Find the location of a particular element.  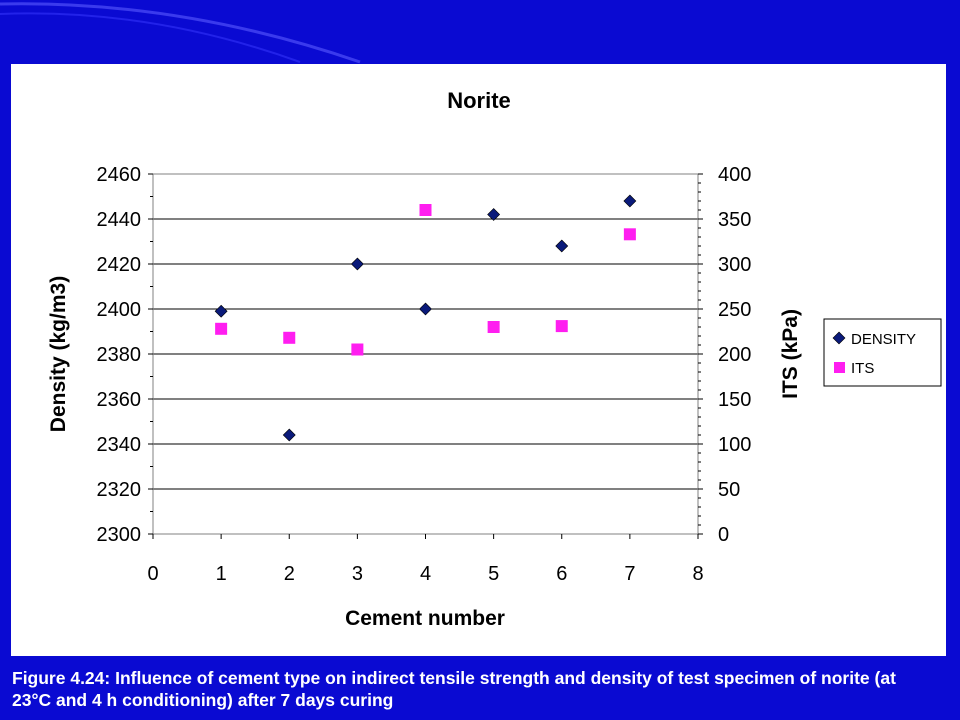

y-tick-label: 2320 is located at coordinates (119, 490).